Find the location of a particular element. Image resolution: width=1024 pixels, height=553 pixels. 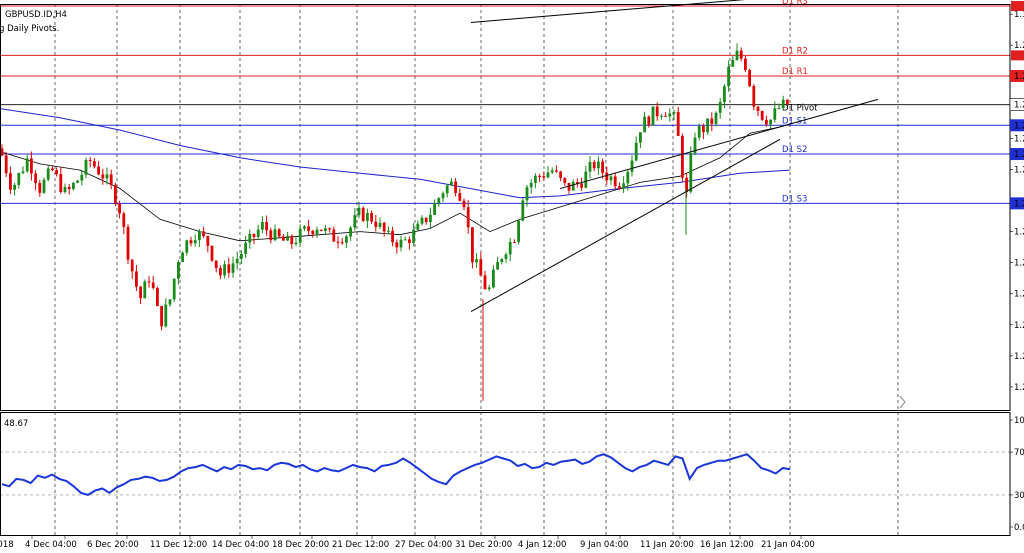

x-tick-label: 16 Jan 12:00 is located at coordinates (727, 545).